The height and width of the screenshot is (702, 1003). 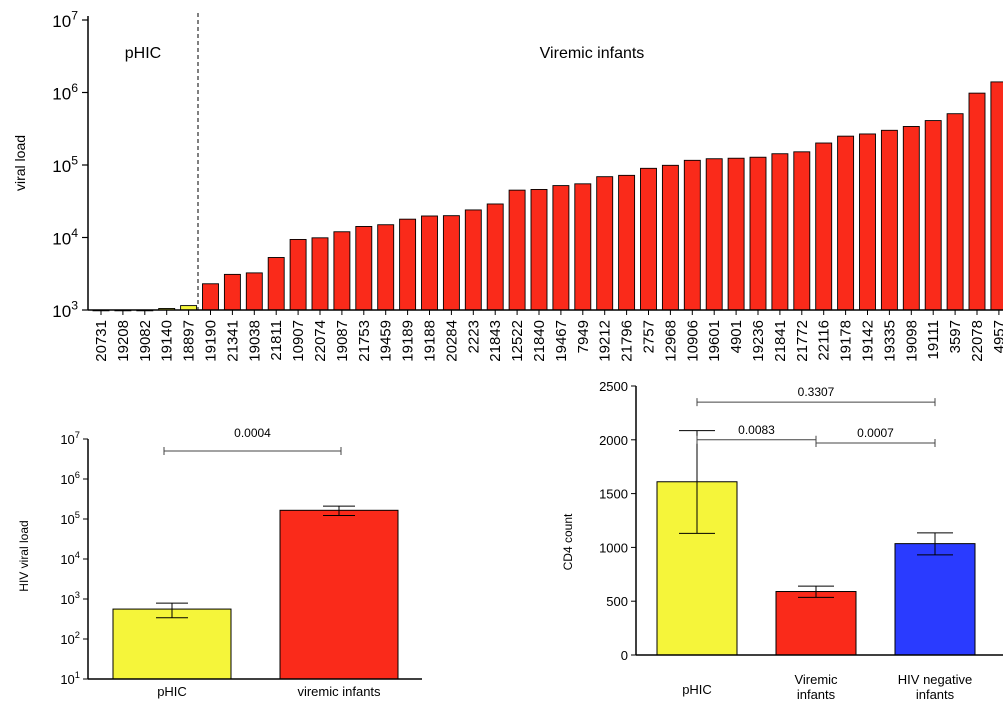 I want to click on panel-b-tick-label-exponent: 5, so click(x=77, y=515).